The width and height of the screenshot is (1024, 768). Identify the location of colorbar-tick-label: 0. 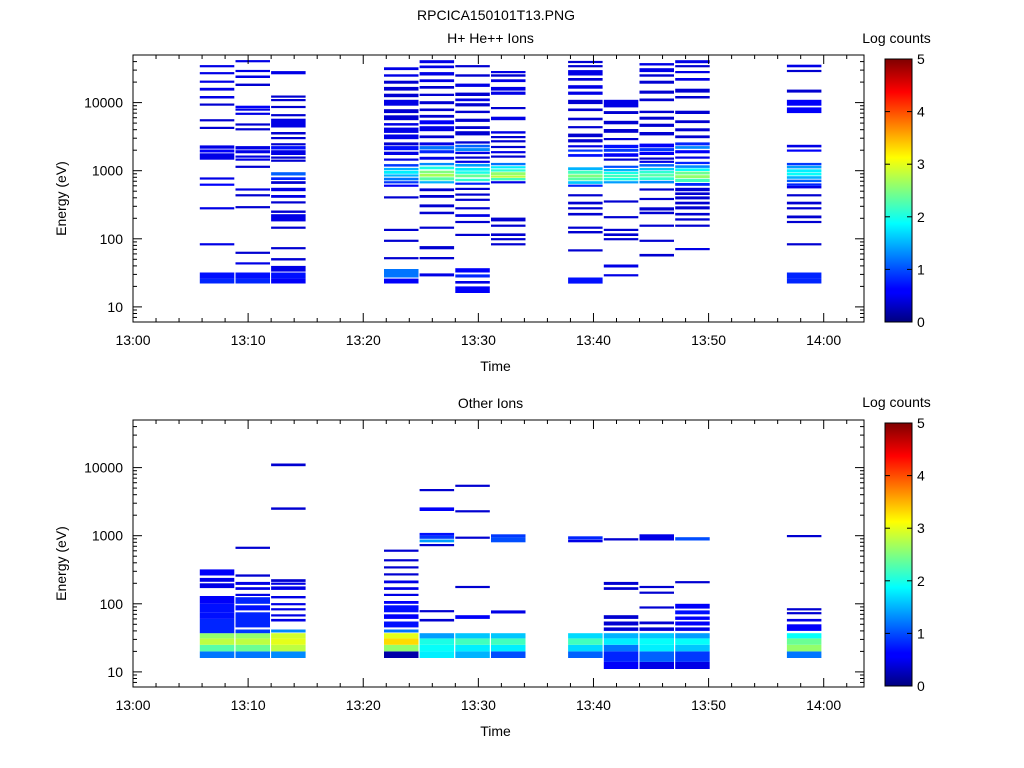
(921, 686).